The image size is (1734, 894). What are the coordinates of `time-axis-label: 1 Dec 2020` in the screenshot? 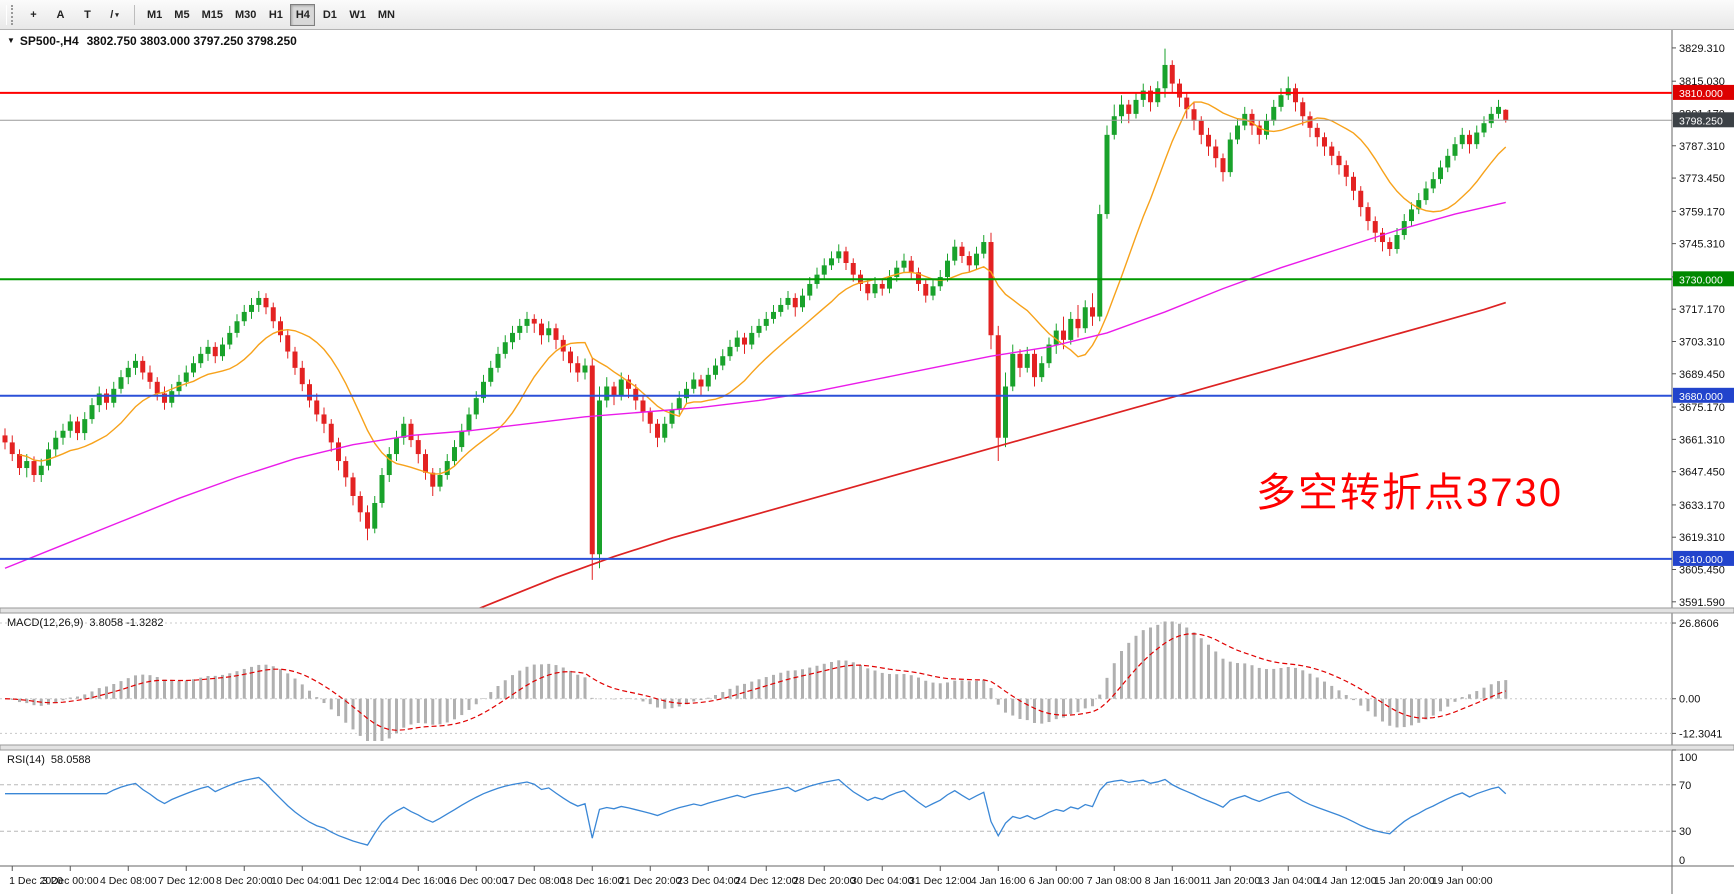 It's located at (36, 881).